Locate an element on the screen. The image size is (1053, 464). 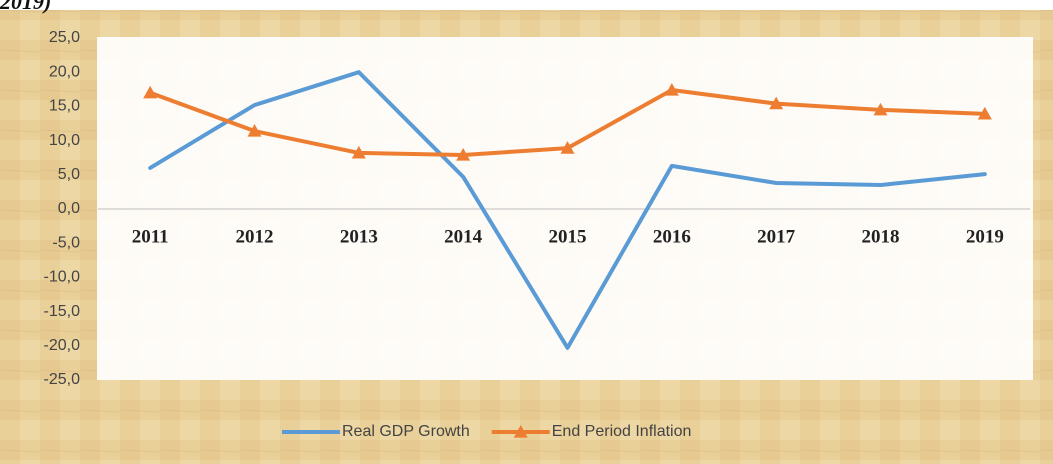
y-tick-label: 0,0 is located at coordinates (69, 208).